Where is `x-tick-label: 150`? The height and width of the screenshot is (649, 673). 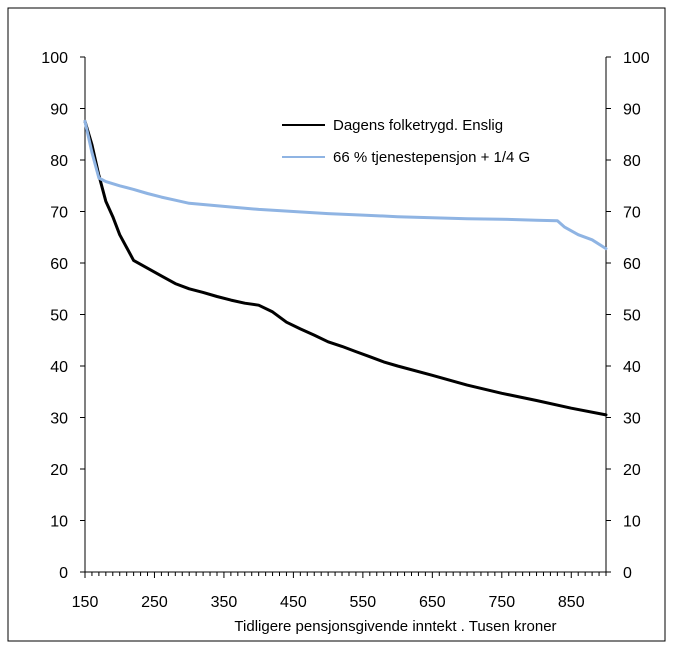 x-tick-label: 150 is located at coordinates (85, 602).